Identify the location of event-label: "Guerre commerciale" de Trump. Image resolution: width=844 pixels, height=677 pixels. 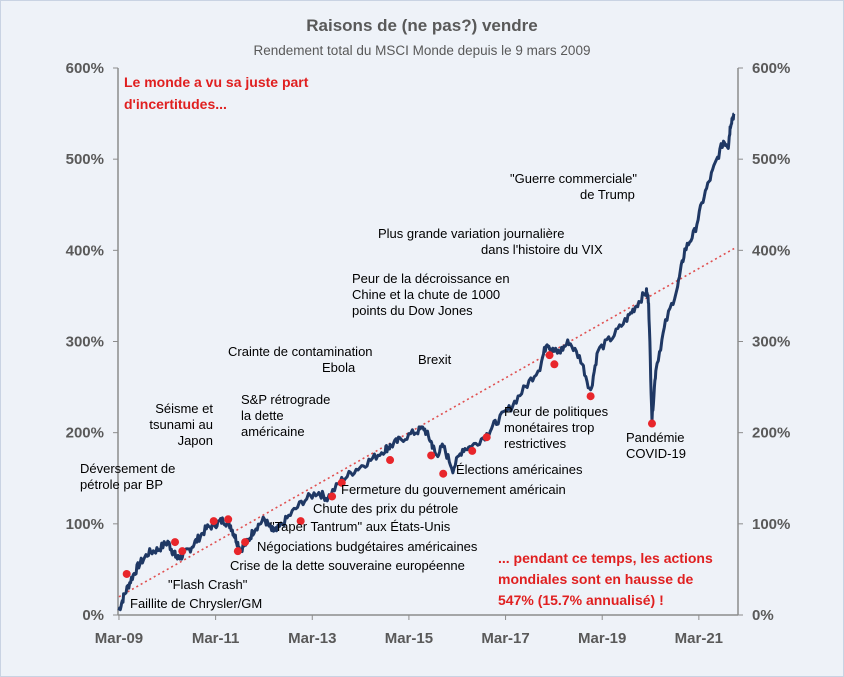
(573, 186).